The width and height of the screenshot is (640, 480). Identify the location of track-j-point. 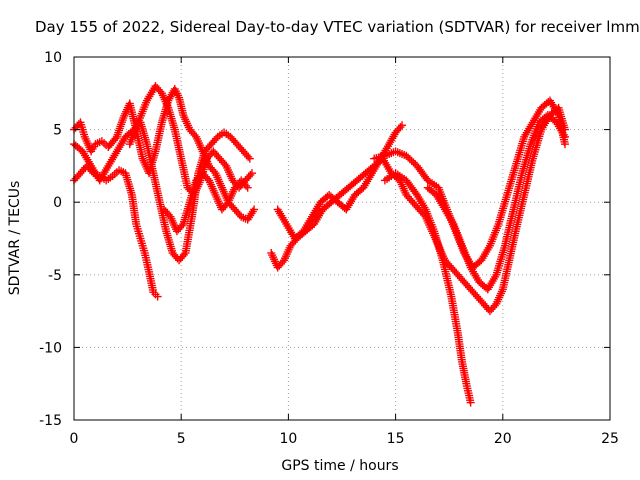
(564, 136).